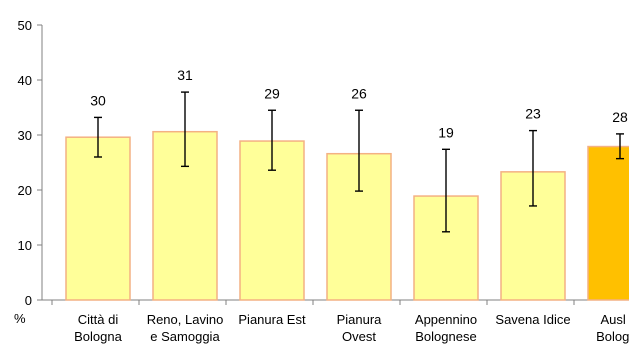  What do you see at coordinates (25, 80) in the screenshot?
I see `y-tick-label: 40` at bounding box center [25, 80].